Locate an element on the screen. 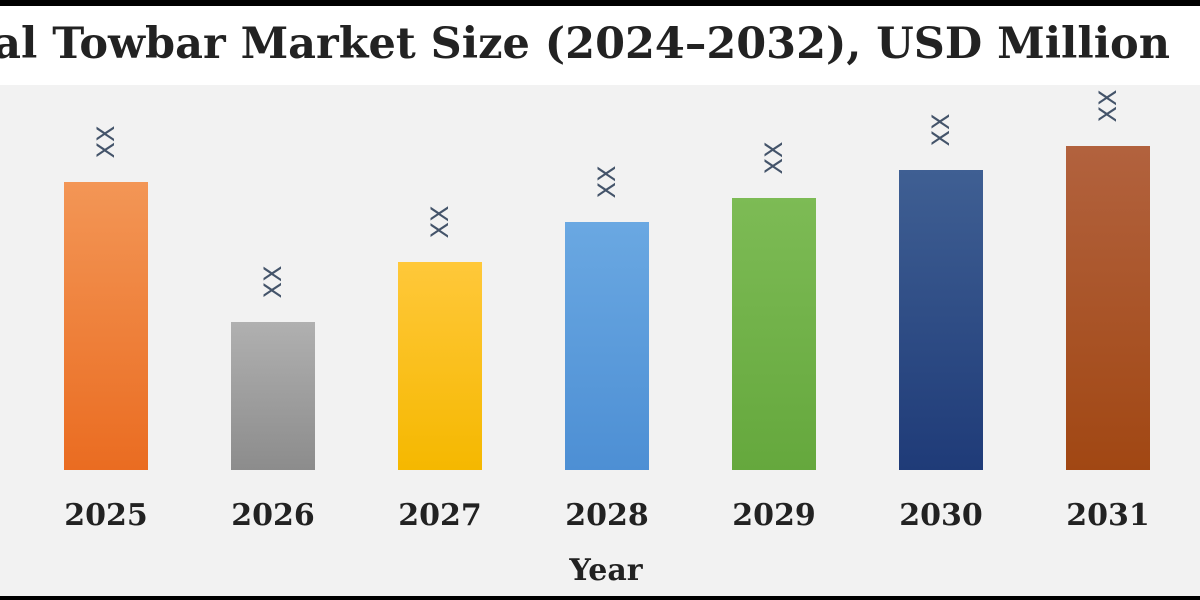 Image resolution: width=1200 pixels, height=600 pixels. x-tick-2027: 2027 is located at coordinates (440, 515).